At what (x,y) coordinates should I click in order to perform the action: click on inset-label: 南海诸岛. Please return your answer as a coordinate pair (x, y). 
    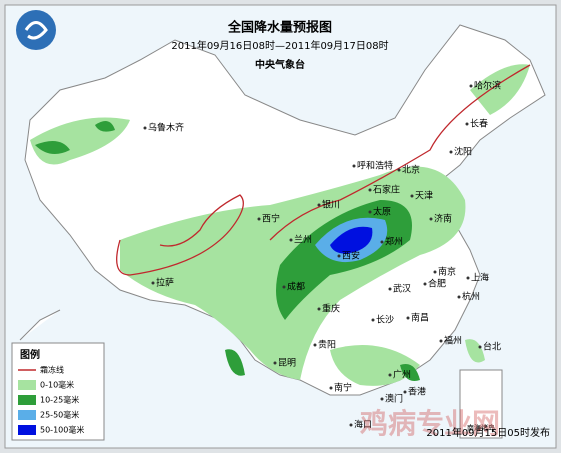
    Looking at the image, I should click on (481, 427).